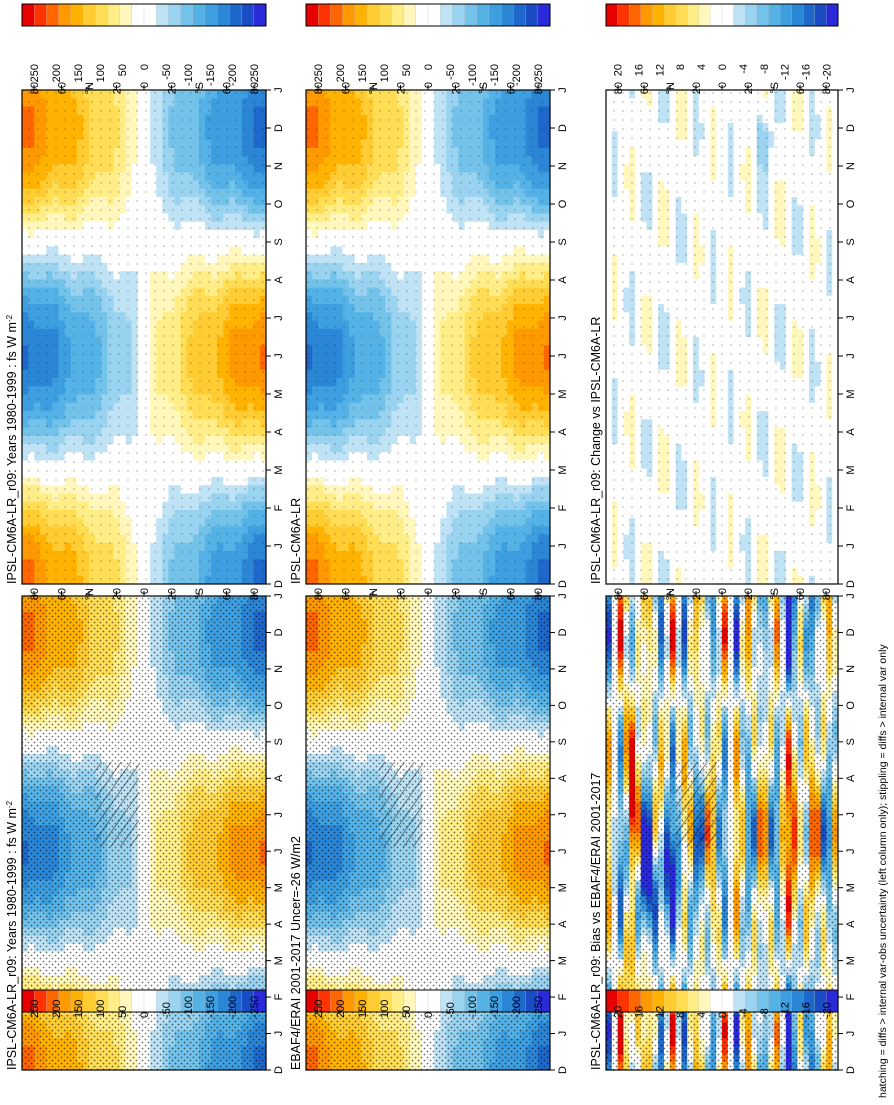 The height and width of the screenshot is (1105, 894). What do you see at coordinates (144, 337) in the screenshot?
I see `stippling-overlay` at bounding box center [144, 337].